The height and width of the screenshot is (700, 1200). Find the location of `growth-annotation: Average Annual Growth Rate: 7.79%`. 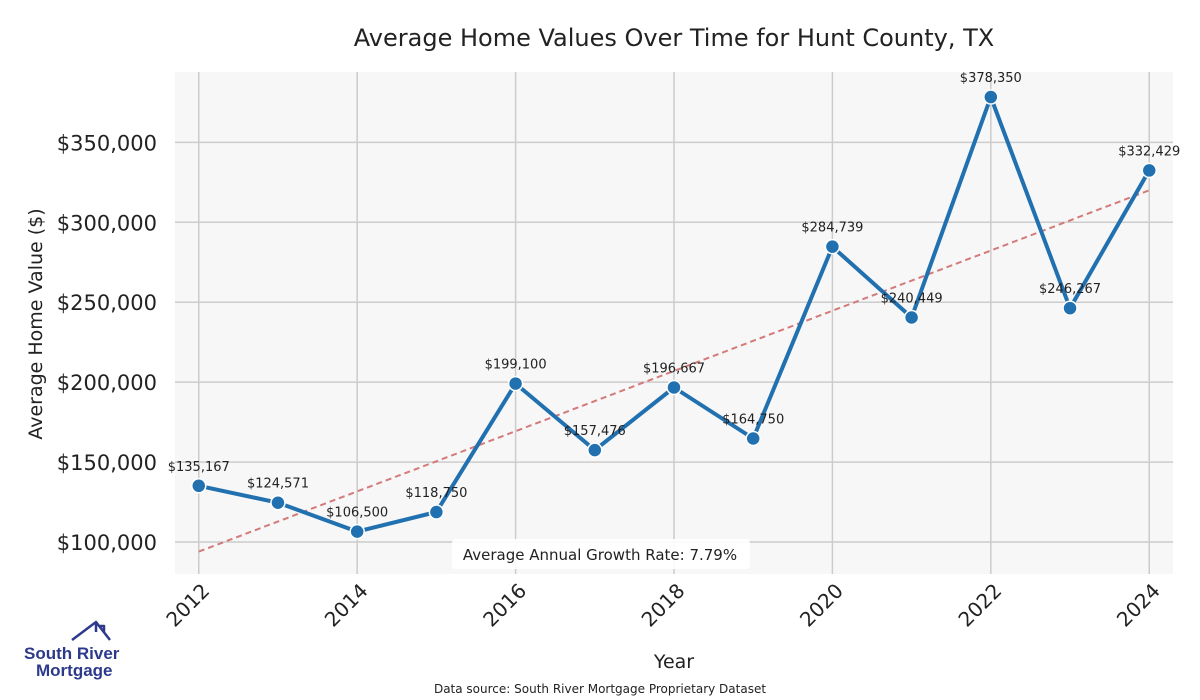

growth-annotation: Average Annual Growth Rate: 7.79% is located at coordinates (601, 554).